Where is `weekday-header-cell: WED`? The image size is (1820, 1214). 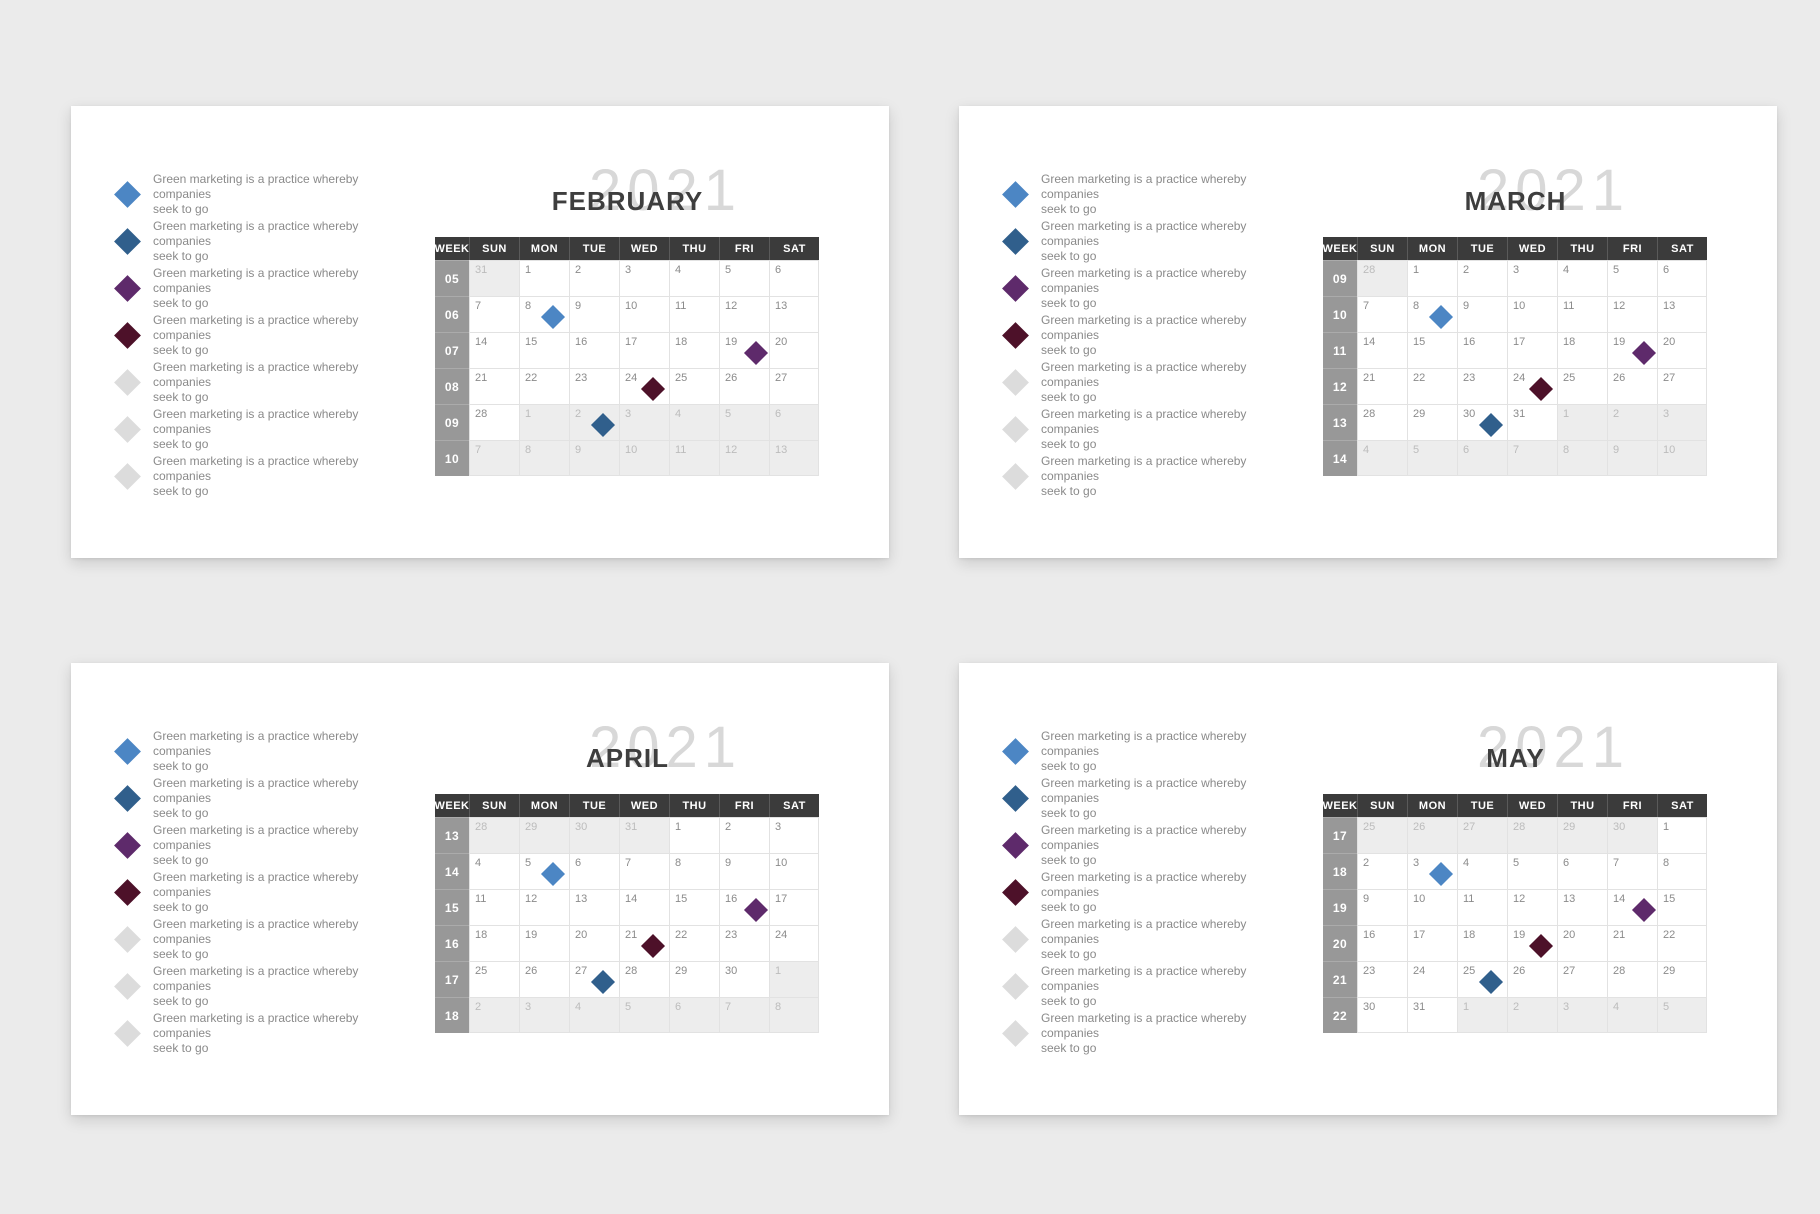
weekday-header-cell: WED is located at coordinates (1532, 248).